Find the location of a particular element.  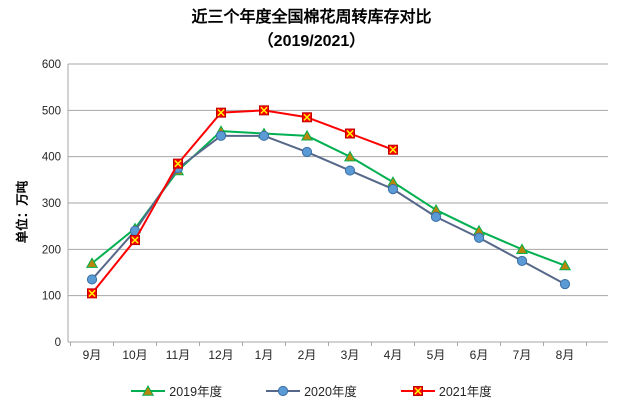

x-tick-label: 7月 is located at coordinates (522, 355).